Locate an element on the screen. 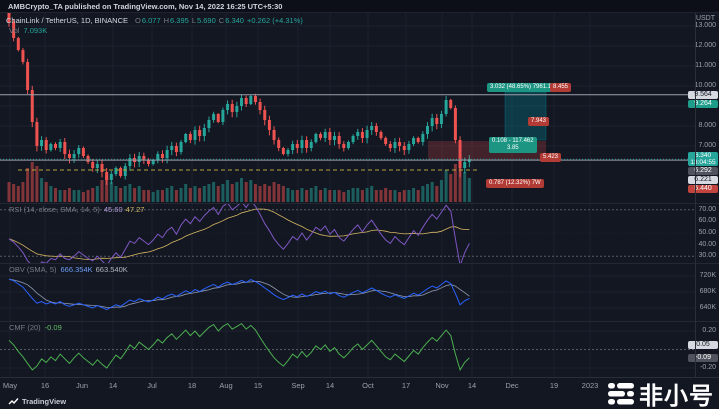  time-tick: Jun is located at coordinates (82, 385).